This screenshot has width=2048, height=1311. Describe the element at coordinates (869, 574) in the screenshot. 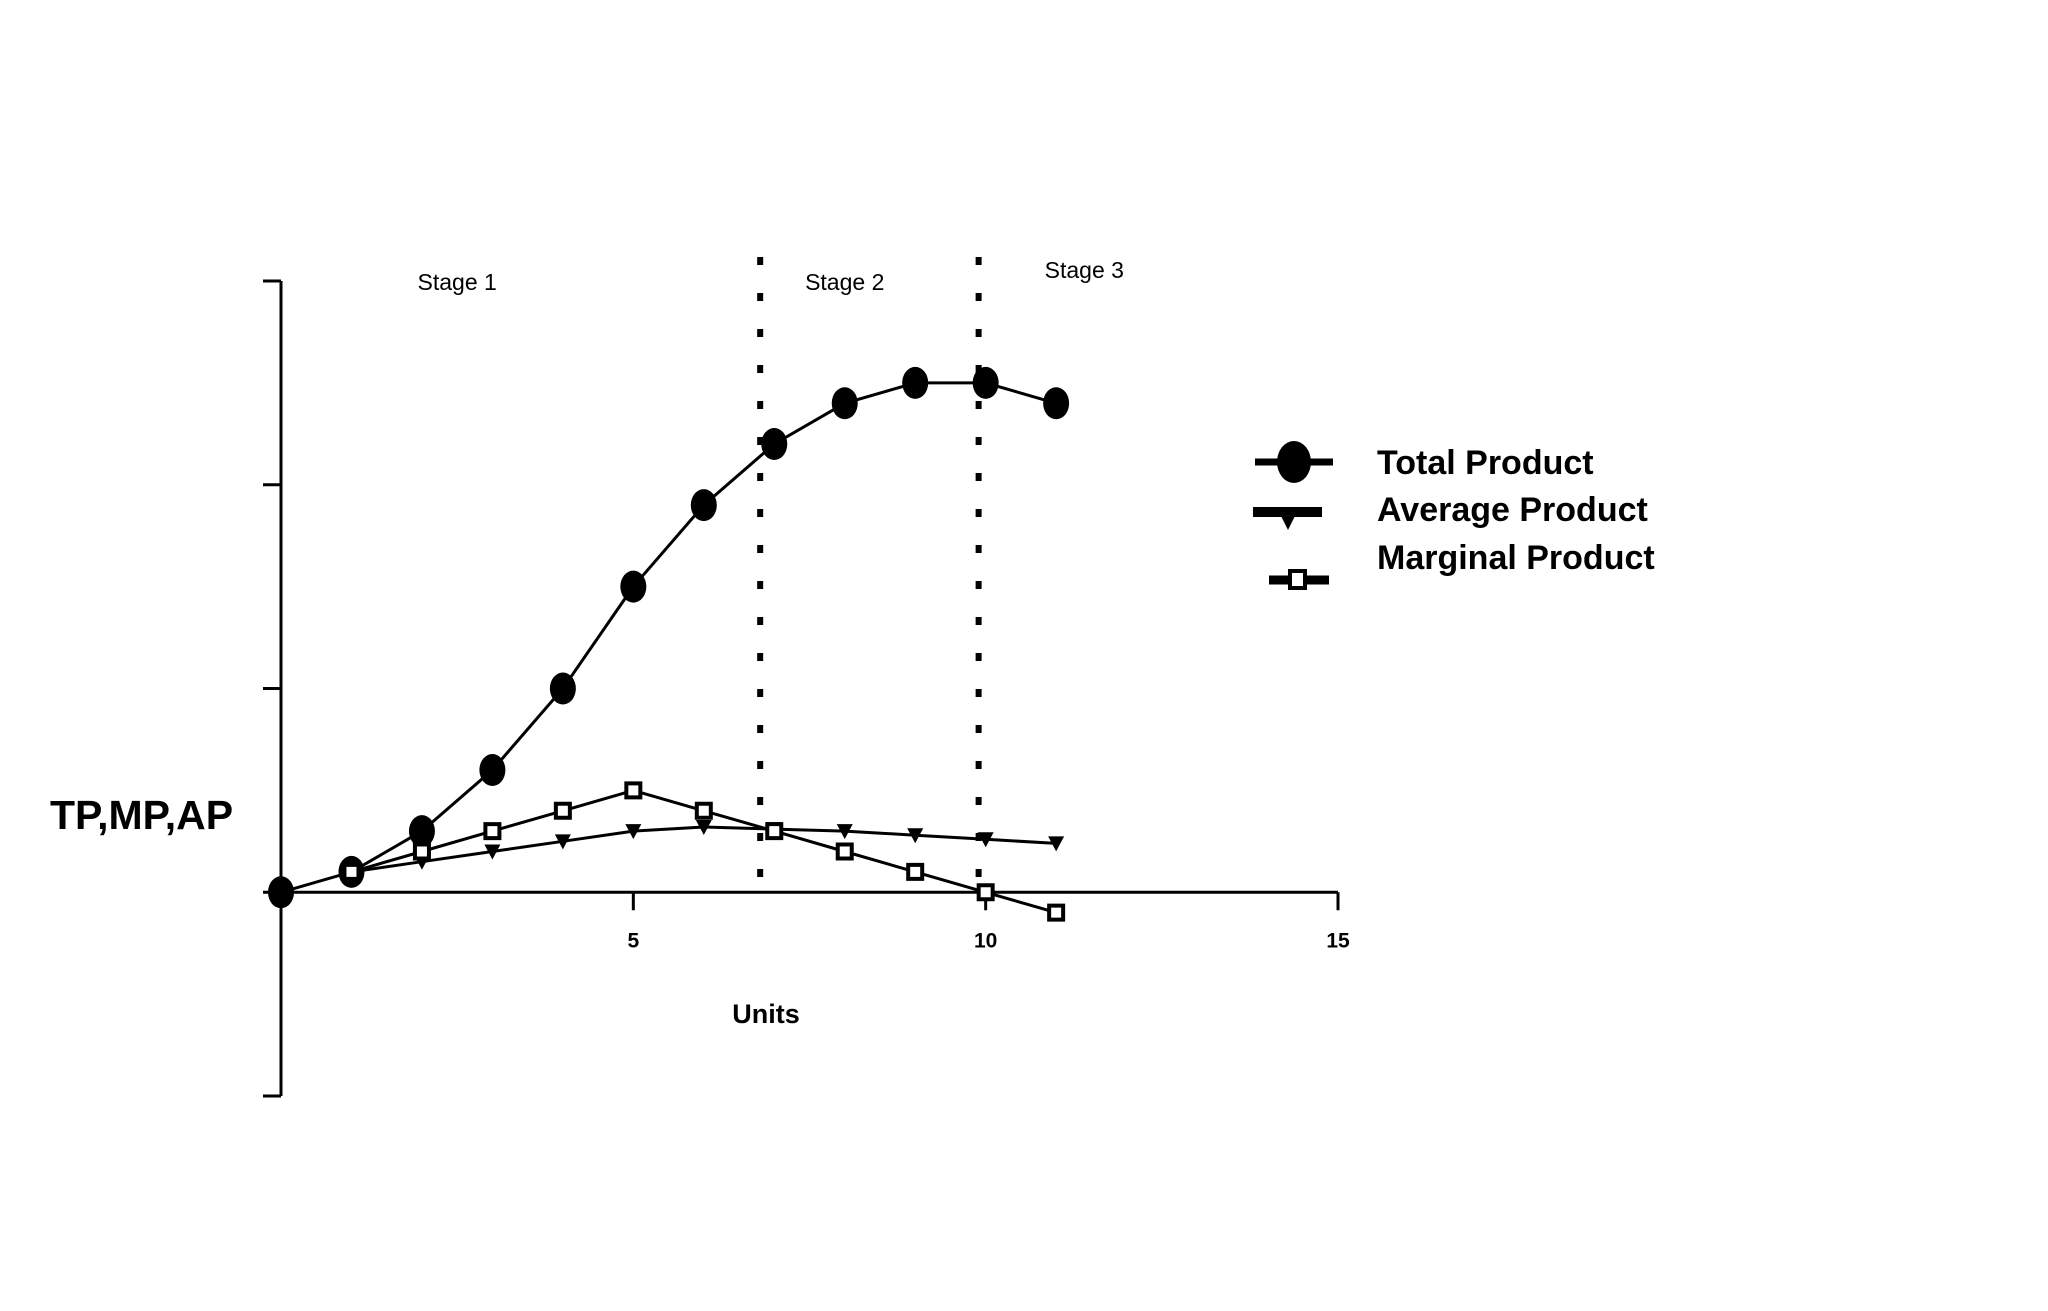

I see `stage-dividers` at that location.